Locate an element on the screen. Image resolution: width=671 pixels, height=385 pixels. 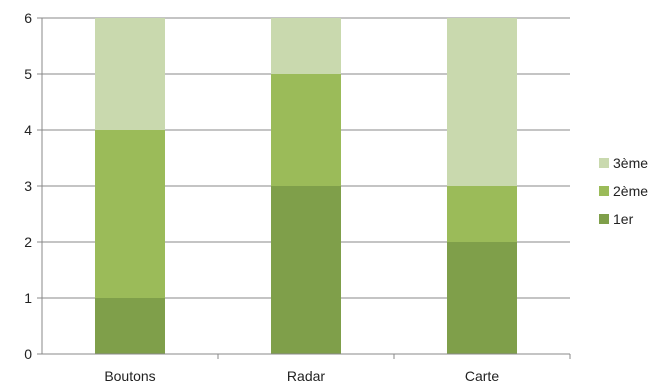
legend-label: 1er is located at coordinates (623, 219).